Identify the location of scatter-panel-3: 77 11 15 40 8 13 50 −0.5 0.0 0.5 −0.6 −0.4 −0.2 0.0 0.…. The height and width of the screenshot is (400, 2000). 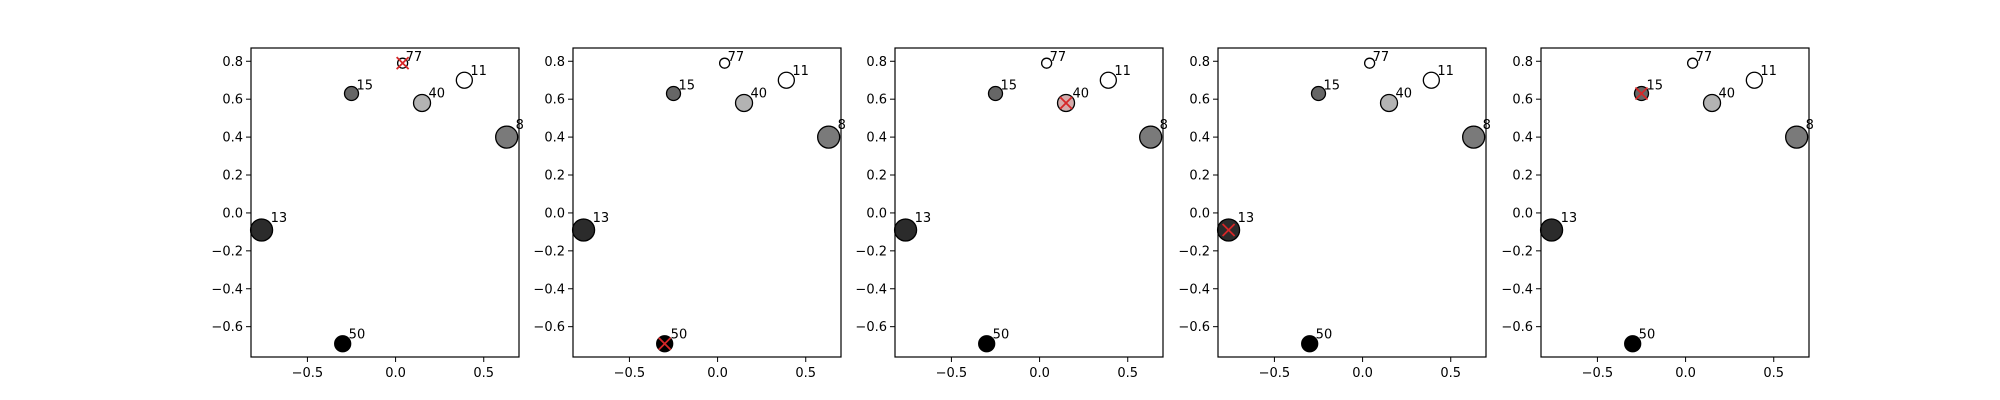
(1011, 214).